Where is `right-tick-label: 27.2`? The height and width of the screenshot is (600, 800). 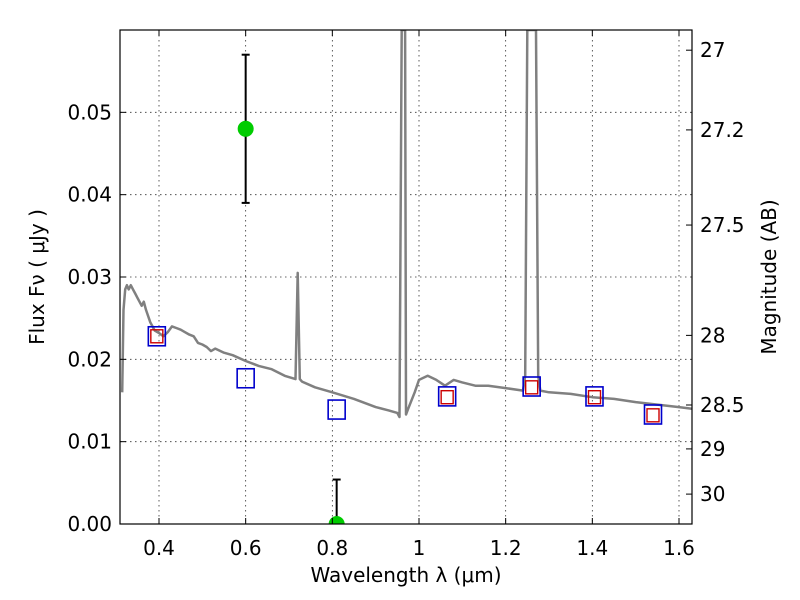 right-tick-label: 27.2 is located at coordinates (722, 130).